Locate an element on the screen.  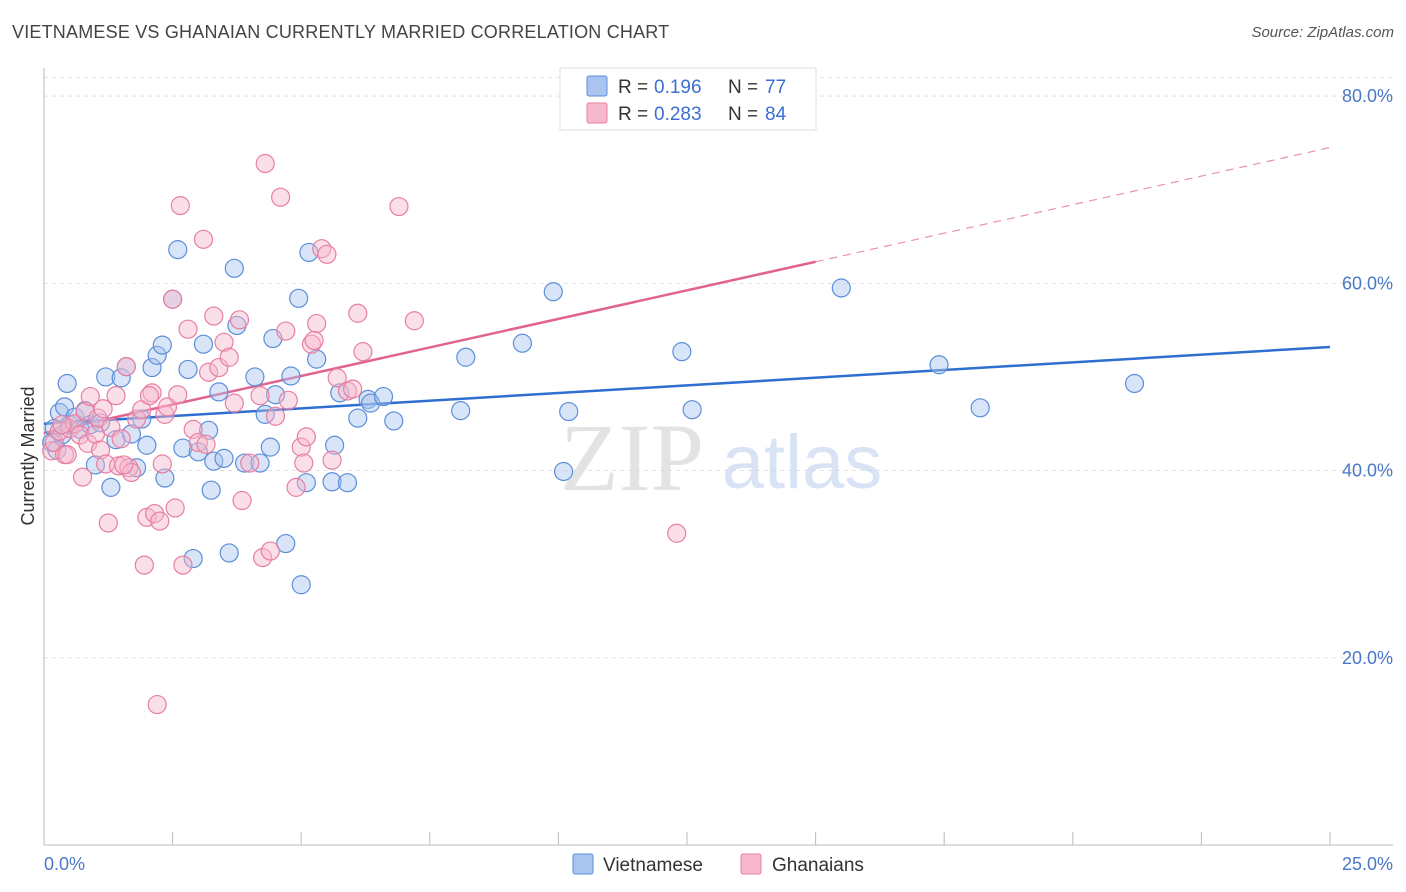
legend-n-value-vietnamese: 77 is located at coordinates (775, 87).